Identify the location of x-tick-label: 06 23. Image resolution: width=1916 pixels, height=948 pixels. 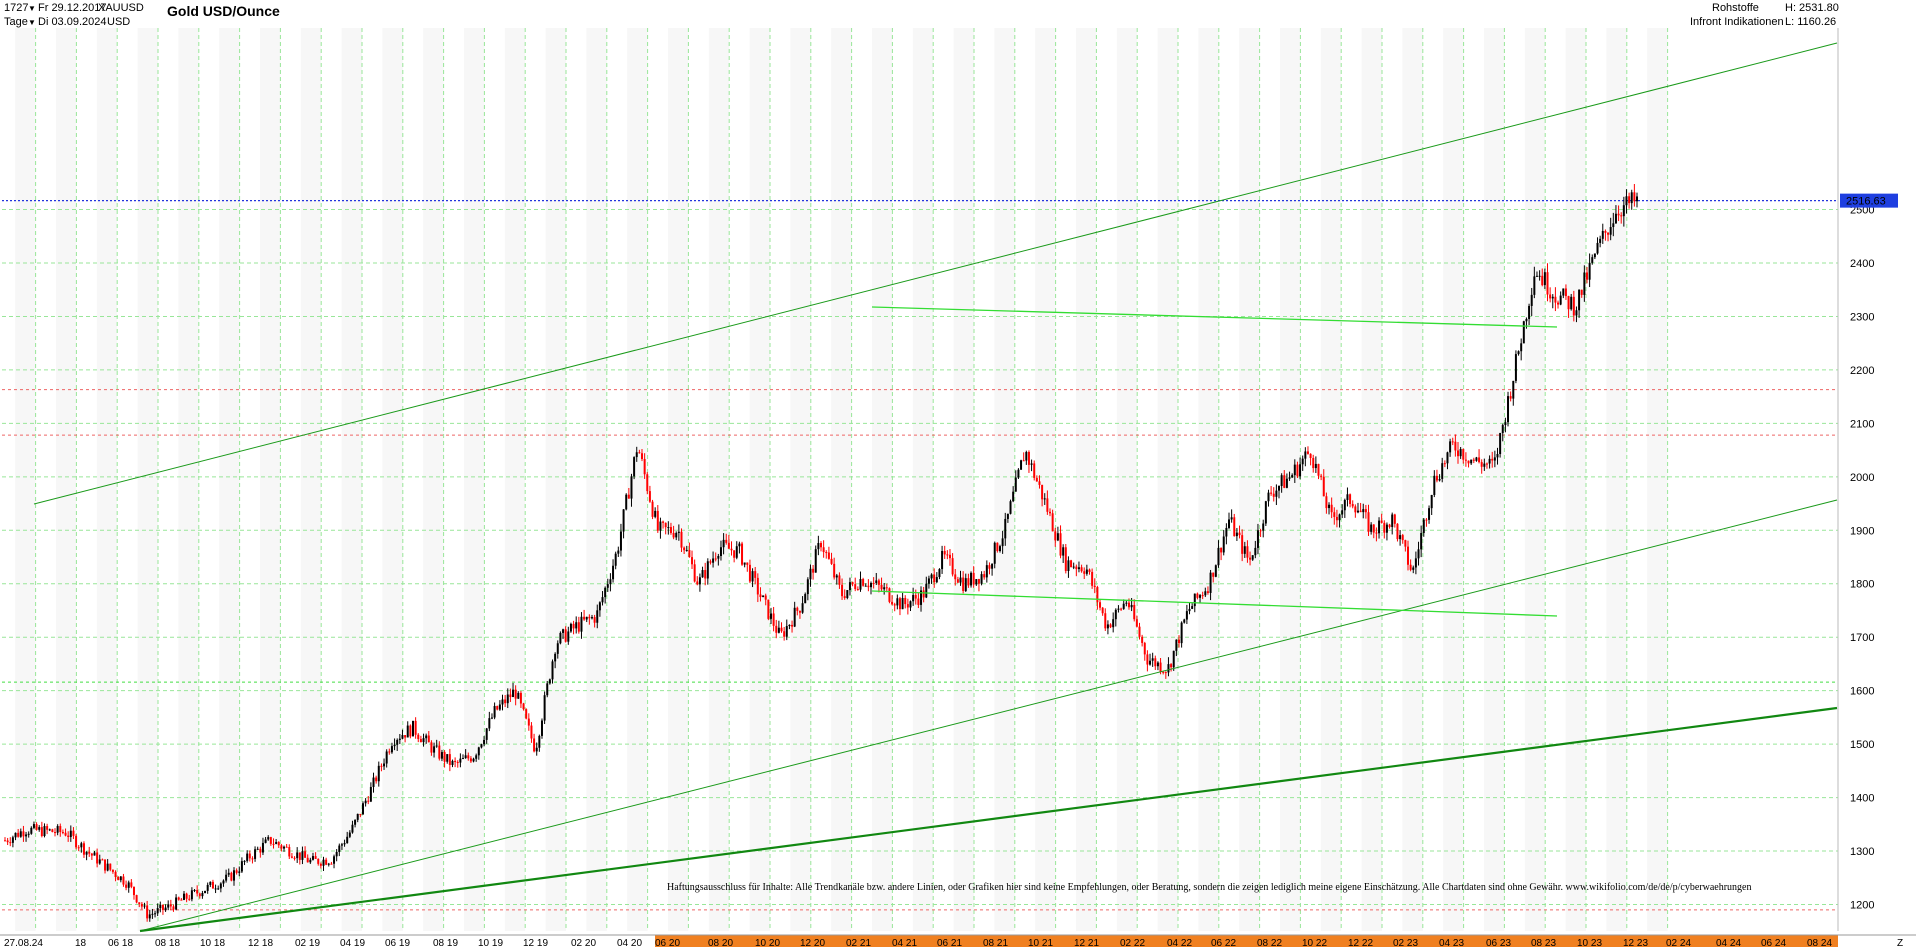
(1498, 943).